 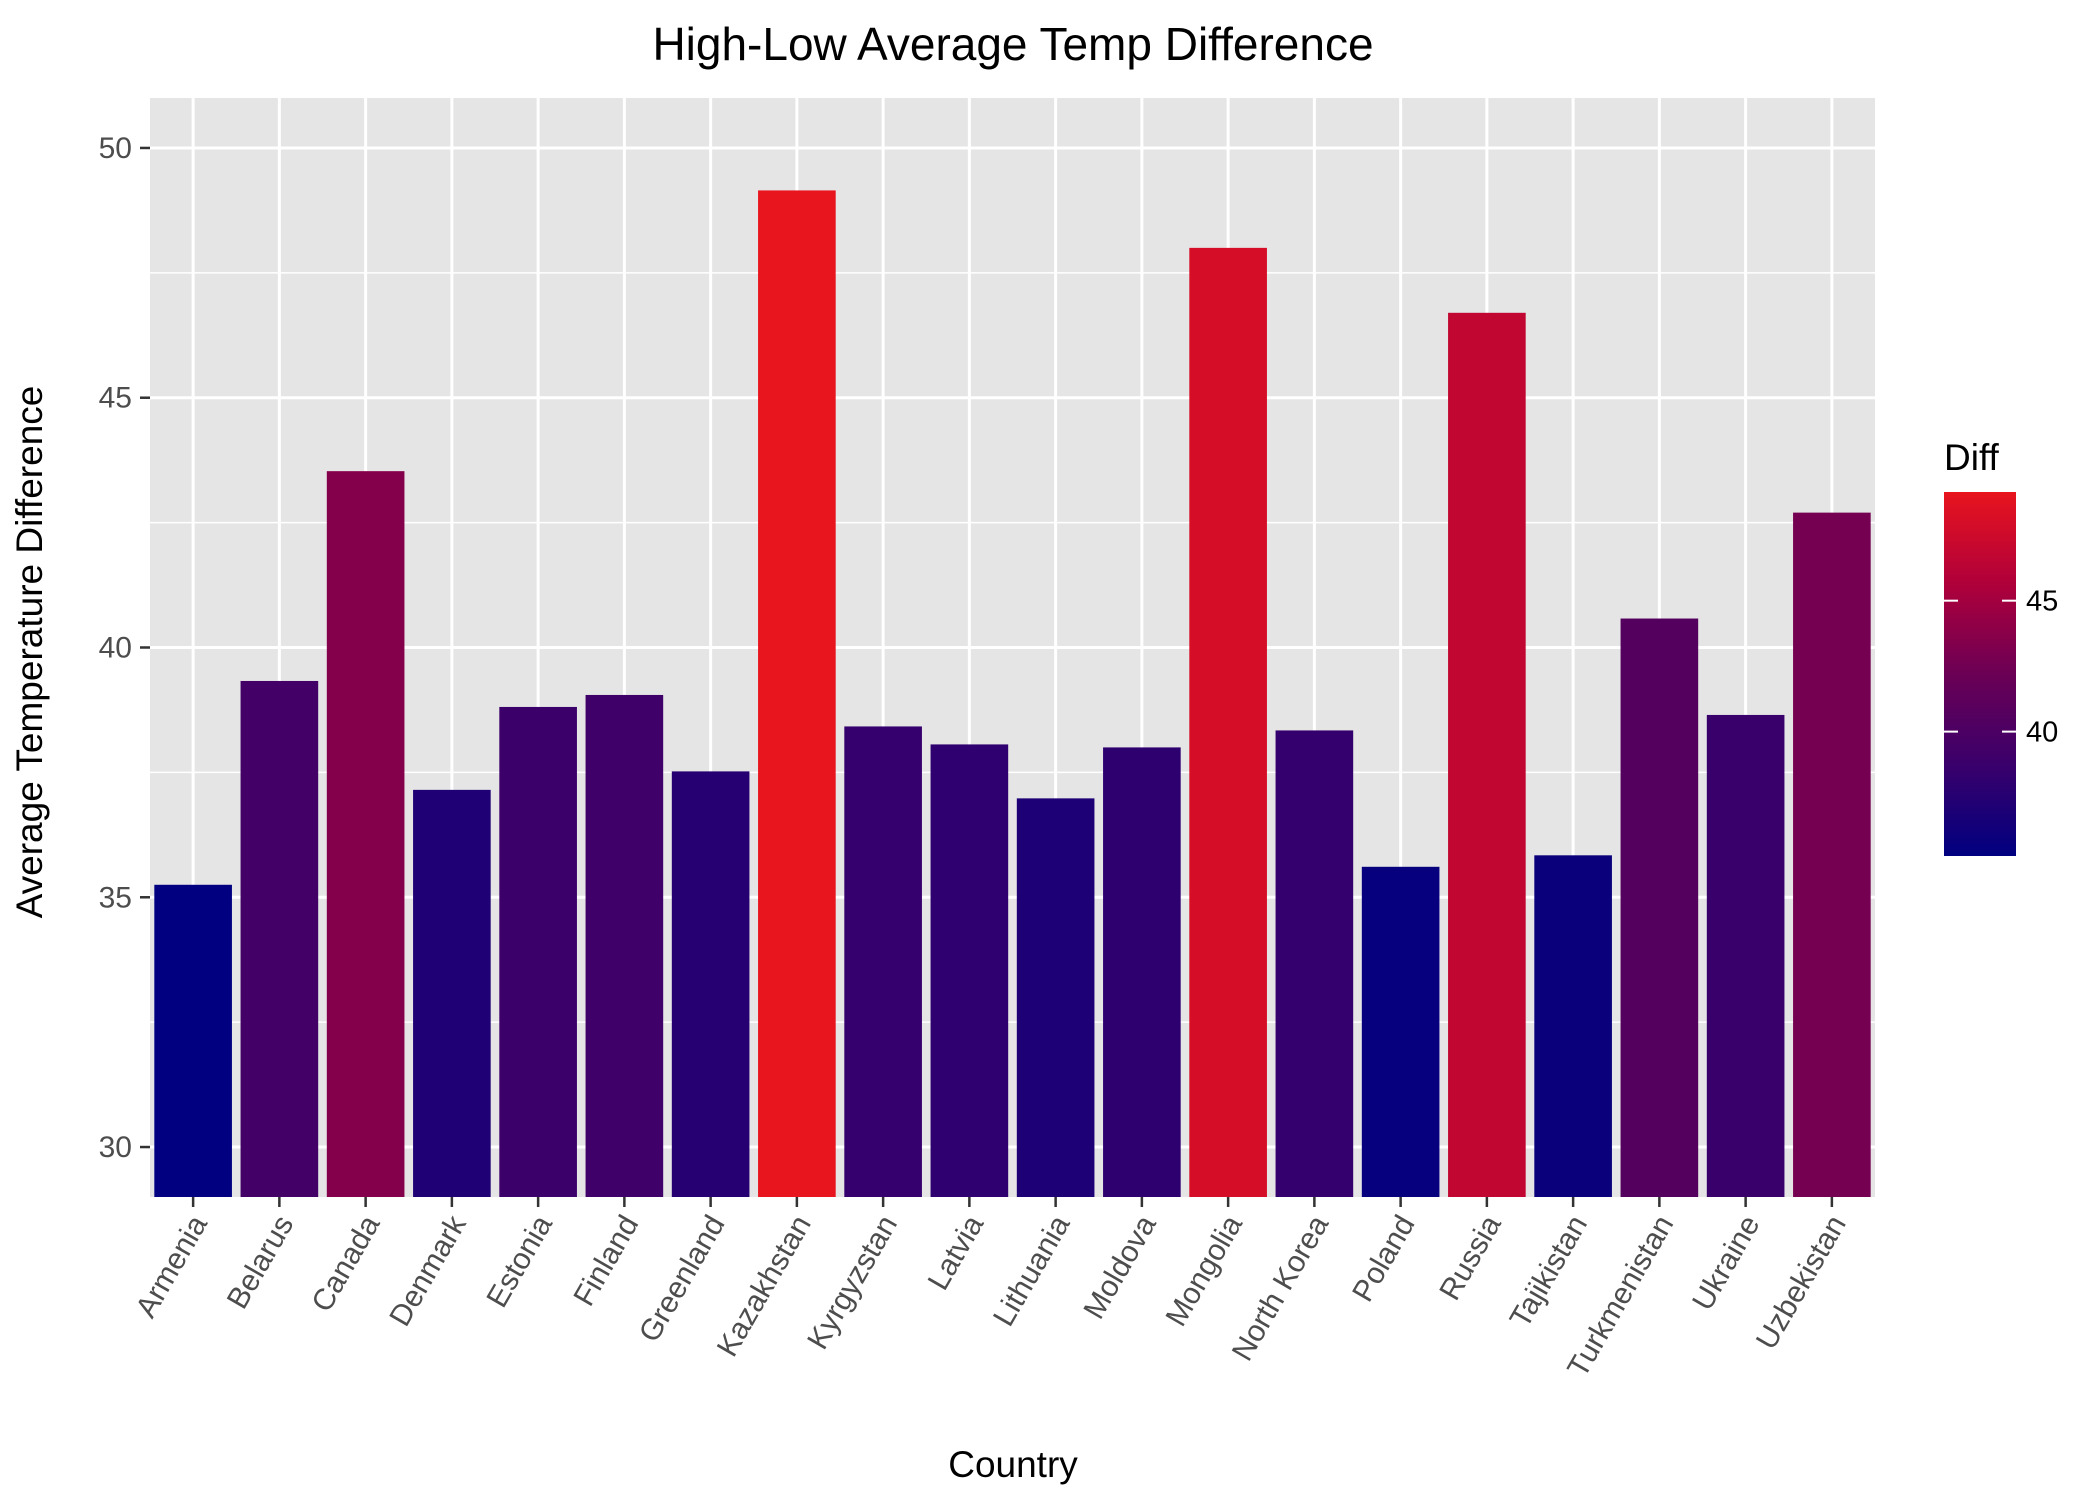 I want to click on x-tick-label: Greenland, so click(x=682, y=1279).